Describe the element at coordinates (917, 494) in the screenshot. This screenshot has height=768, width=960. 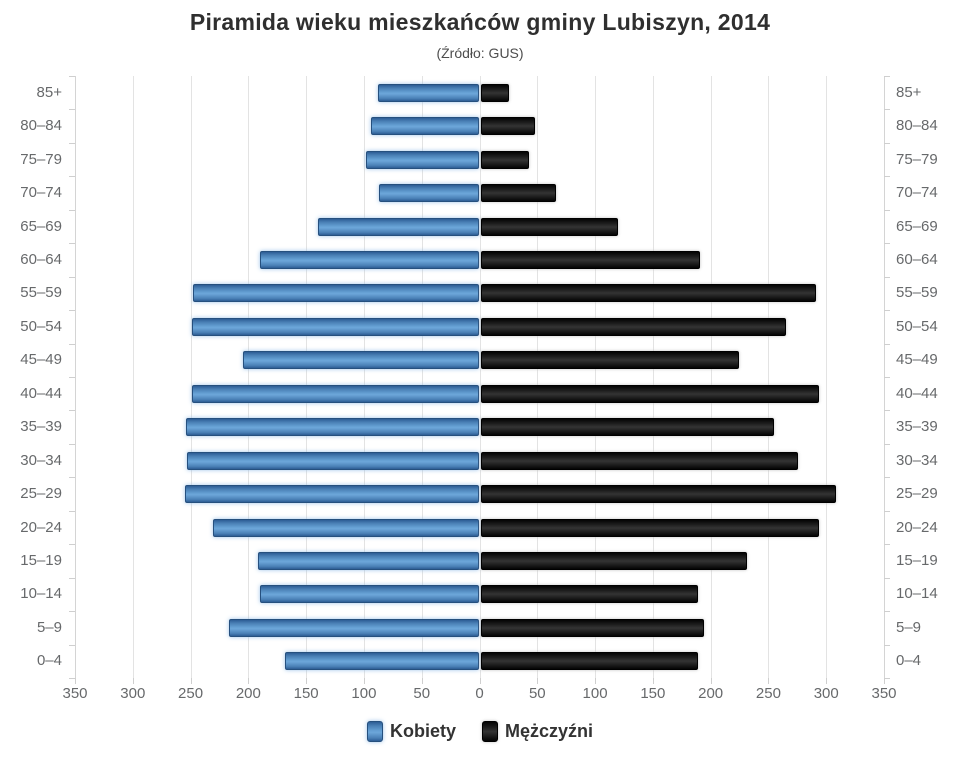
I see `category-label-right: 25–29` at that location.